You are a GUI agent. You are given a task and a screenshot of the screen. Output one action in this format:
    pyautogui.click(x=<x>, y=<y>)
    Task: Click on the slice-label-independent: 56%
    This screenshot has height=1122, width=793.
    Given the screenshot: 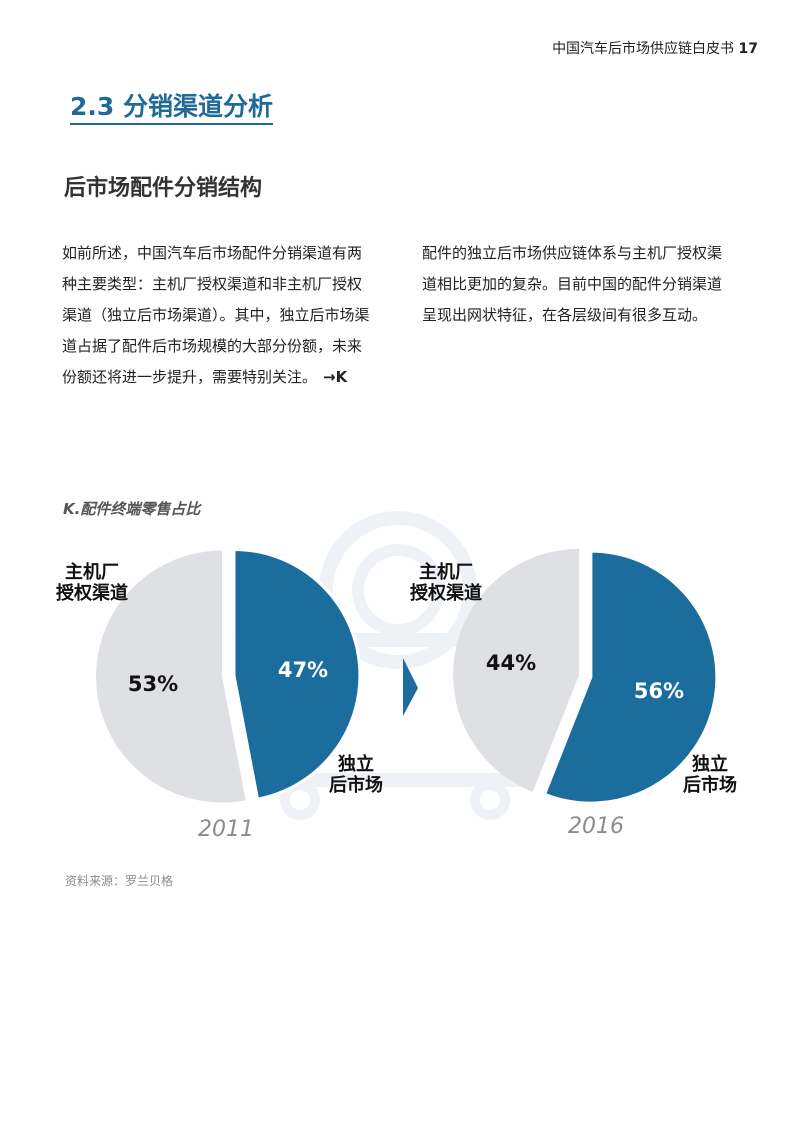 What is the action you would take?
    pyautogui.click(x=659, y=691)
    